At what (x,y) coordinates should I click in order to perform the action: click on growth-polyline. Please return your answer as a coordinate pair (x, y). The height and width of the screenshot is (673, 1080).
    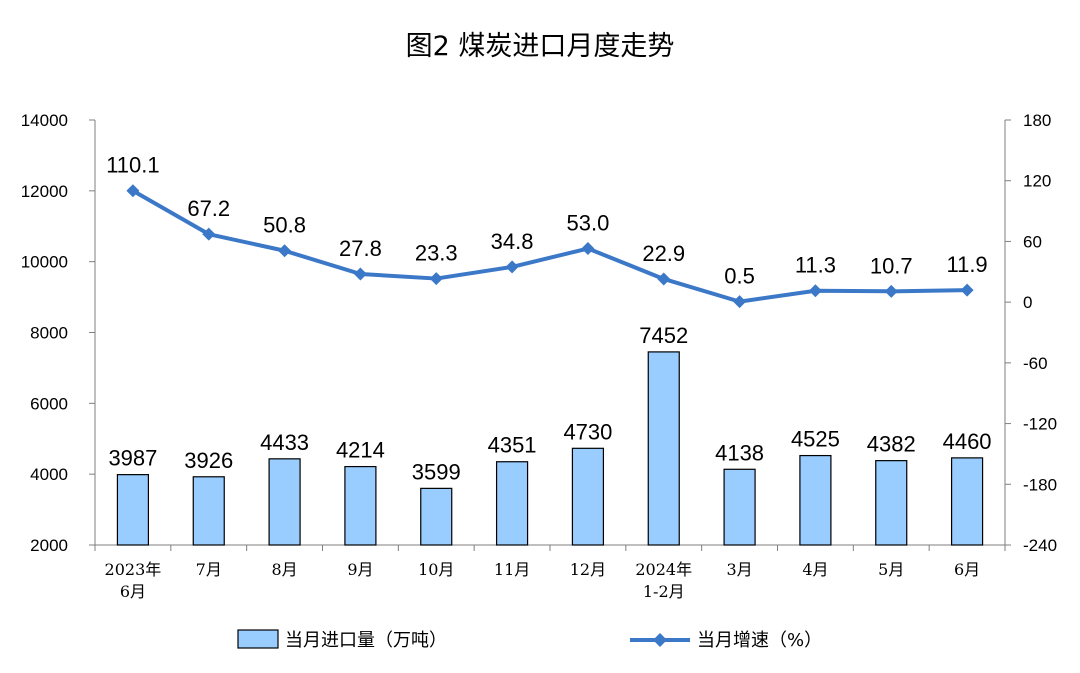
    Looking at the image, I should click on (549, 246).